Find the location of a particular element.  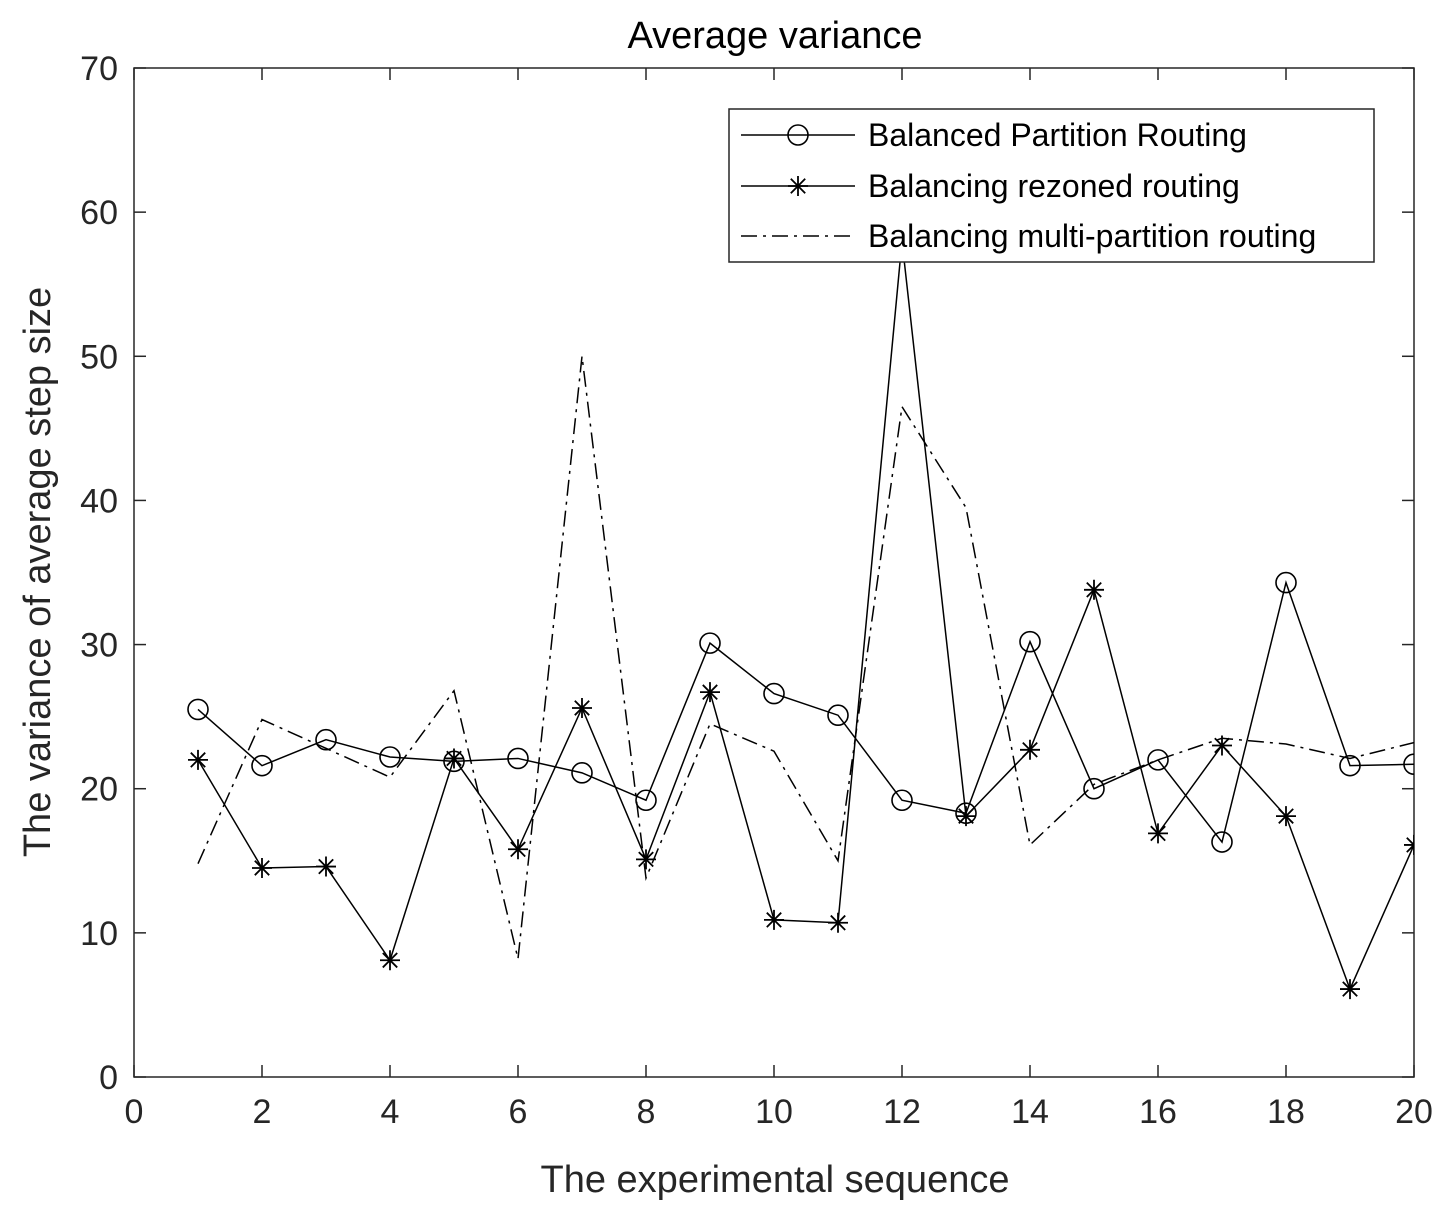

y-tick-label: 70 is located at coordinates (99, 69).